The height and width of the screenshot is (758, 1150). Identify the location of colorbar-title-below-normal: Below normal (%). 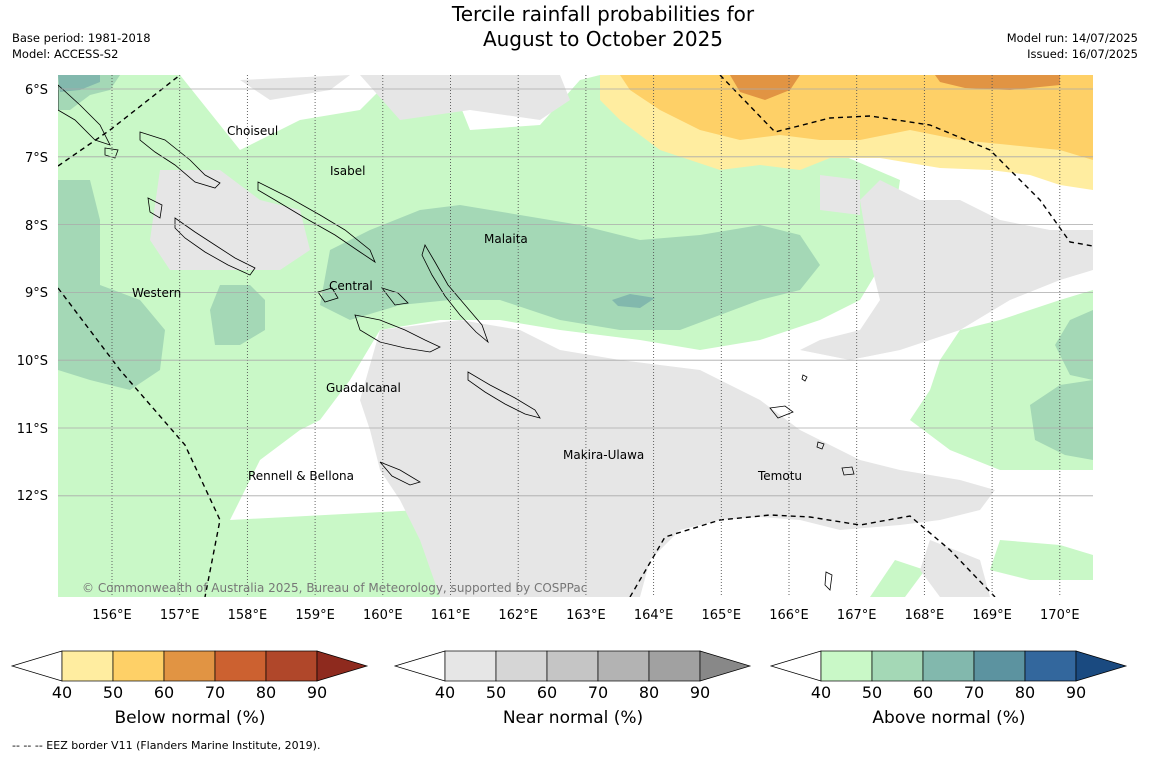
(190, 718).